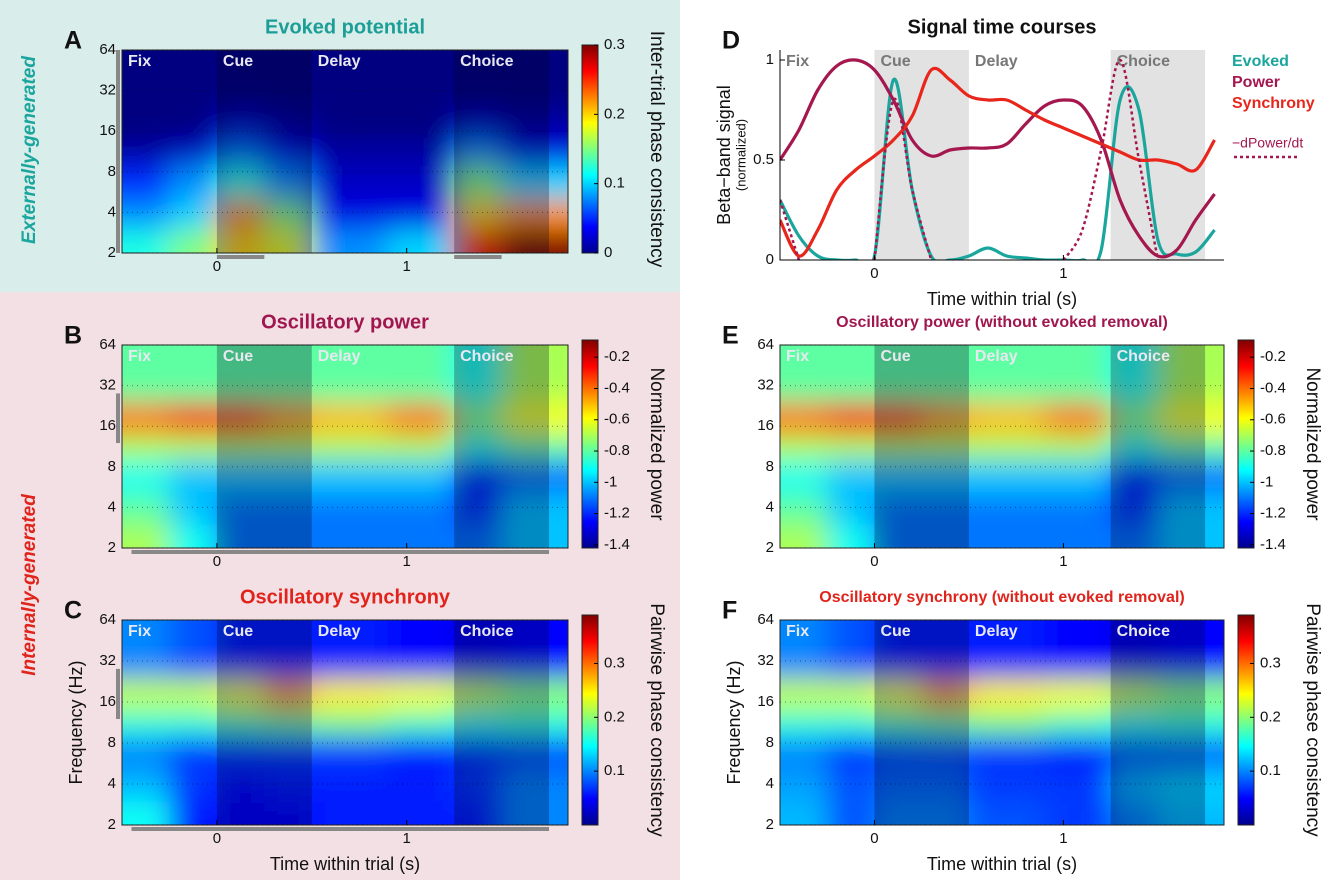 The width and height of the screenshot is (1336, 880). I want to click on chart-title: Signal time courses, so click(1002, 27).